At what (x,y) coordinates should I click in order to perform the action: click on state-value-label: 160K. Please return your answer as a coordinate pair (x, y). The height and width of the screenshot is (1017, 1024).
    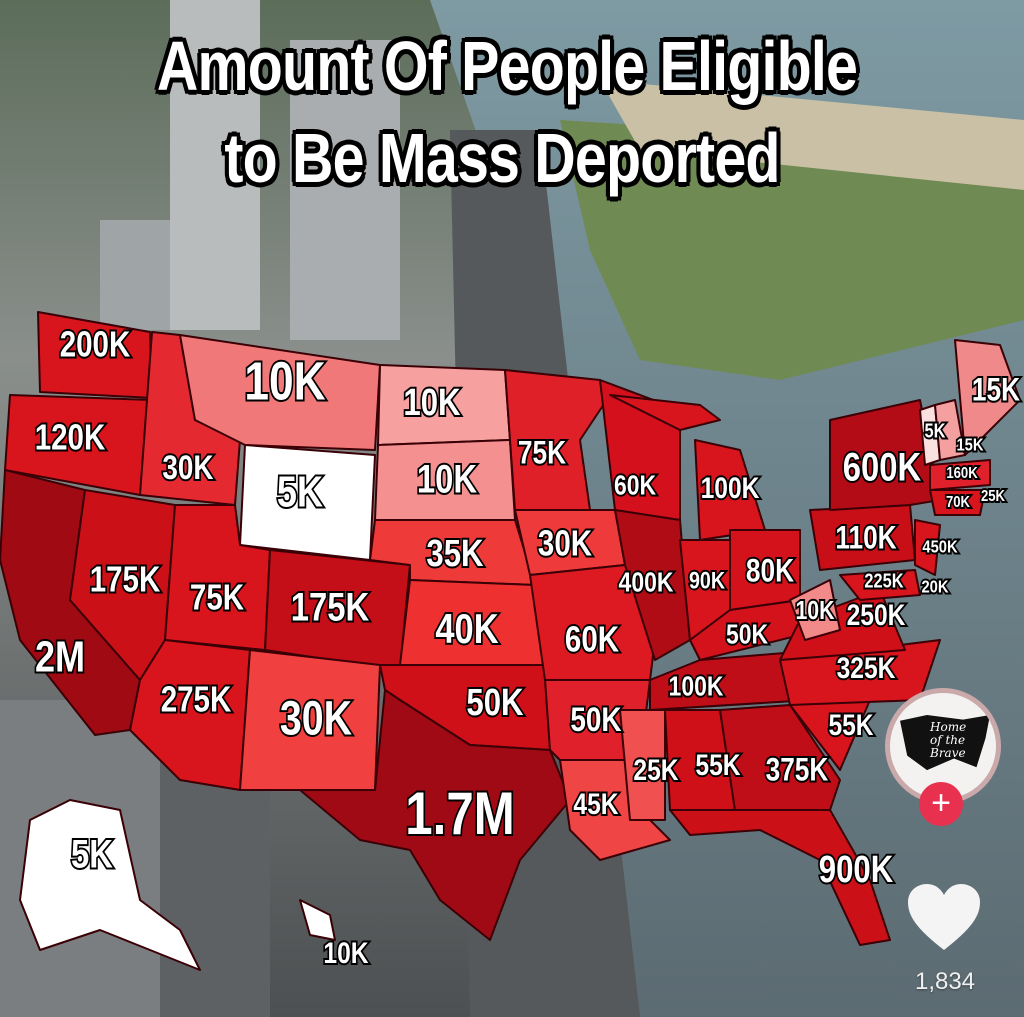
    Looking at the image, I should click on (962, 473).